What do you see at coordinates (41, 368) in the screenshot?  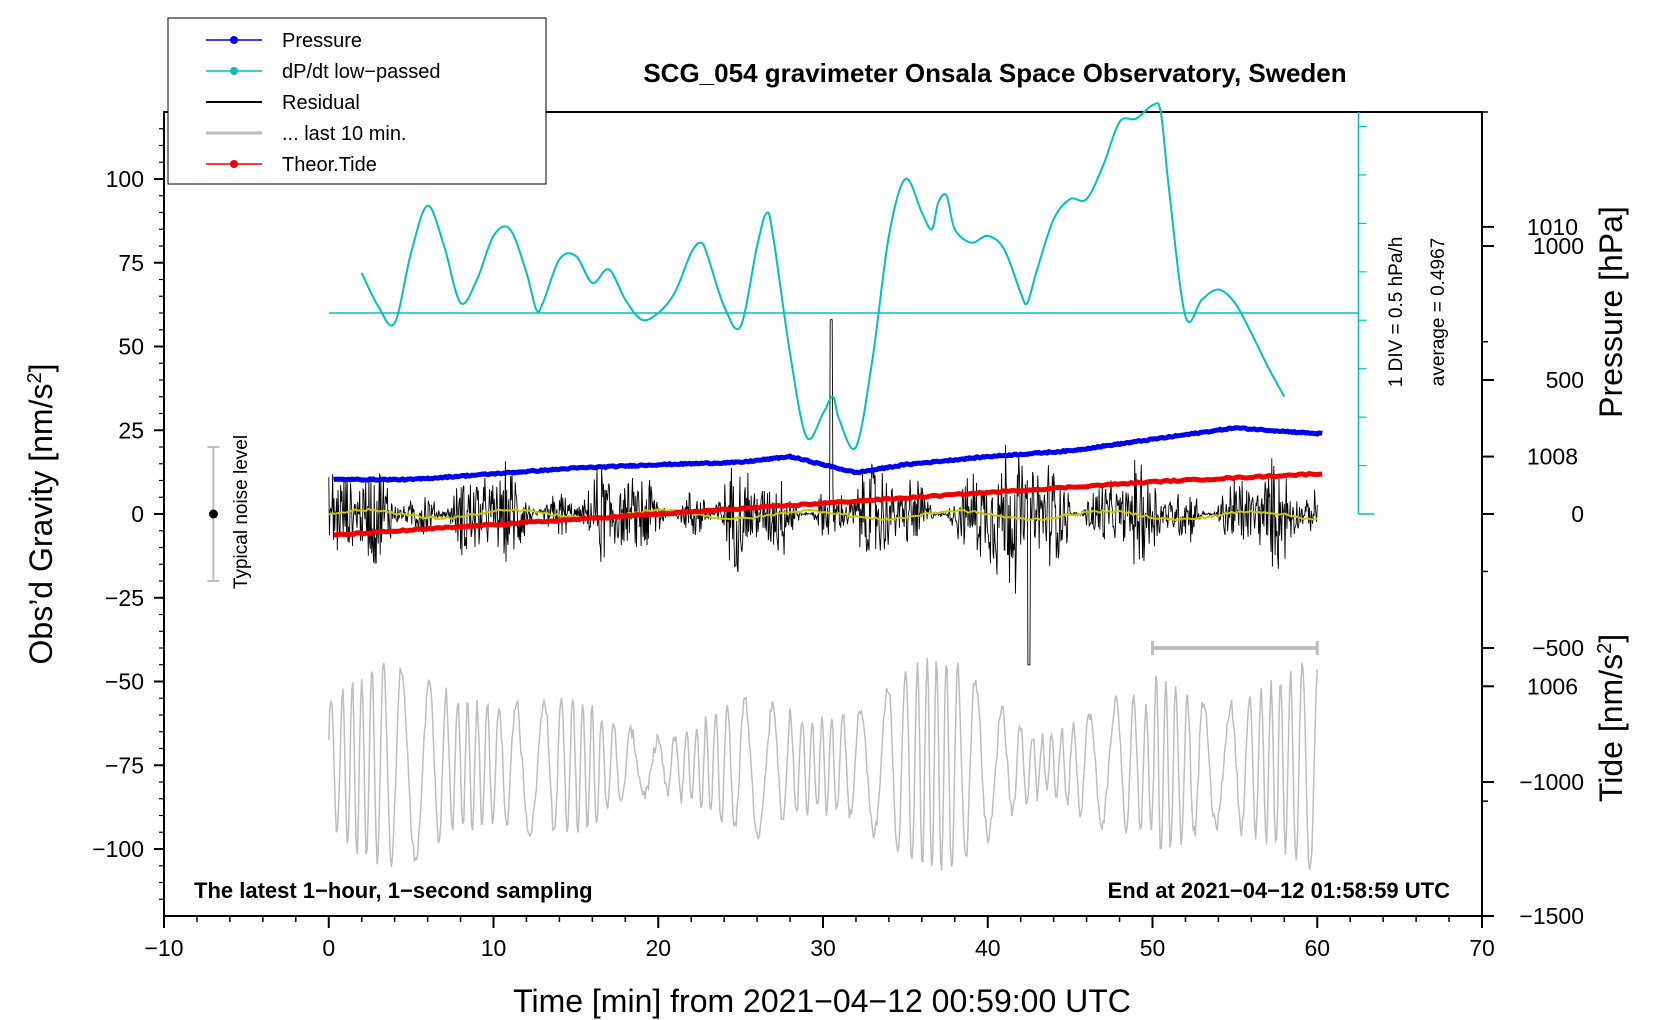 I see `y-axis-title-left-end: ]` at bounding box center [41, 368].